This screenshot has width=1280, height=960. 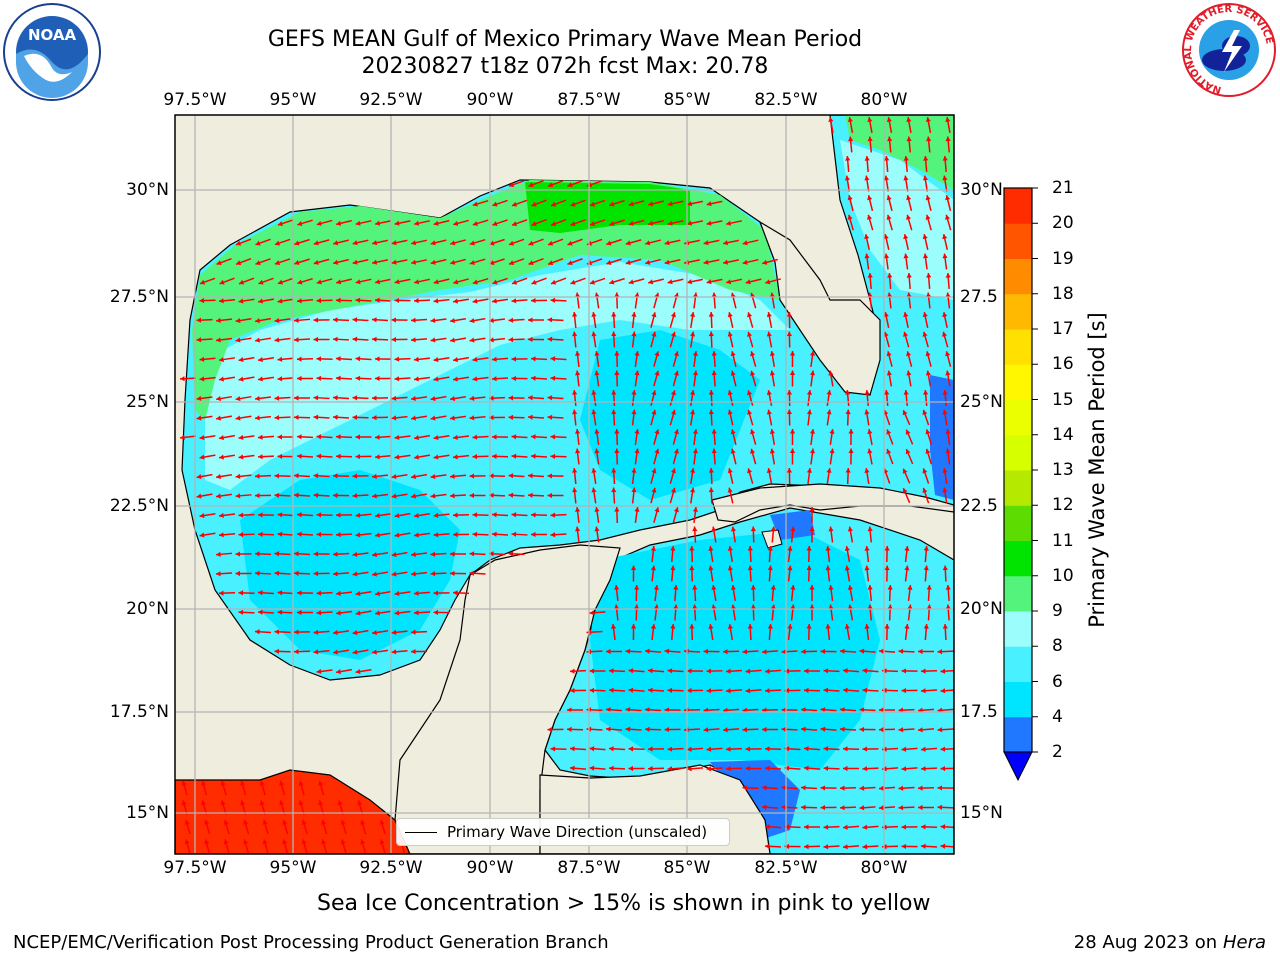 I want to click on deep-blue-patch-florida, so click(x=942, y=437).